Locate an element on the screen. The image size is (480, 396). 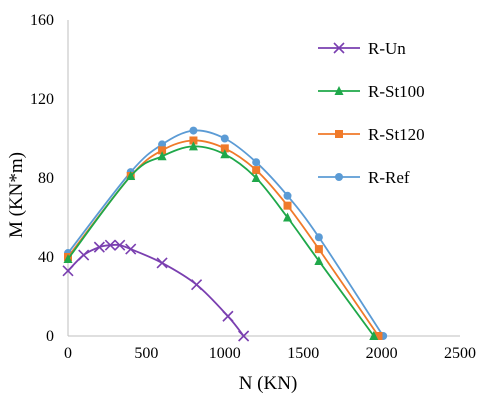
legend-item-r-ref: R-Ref is located at coordinates (364, 177).